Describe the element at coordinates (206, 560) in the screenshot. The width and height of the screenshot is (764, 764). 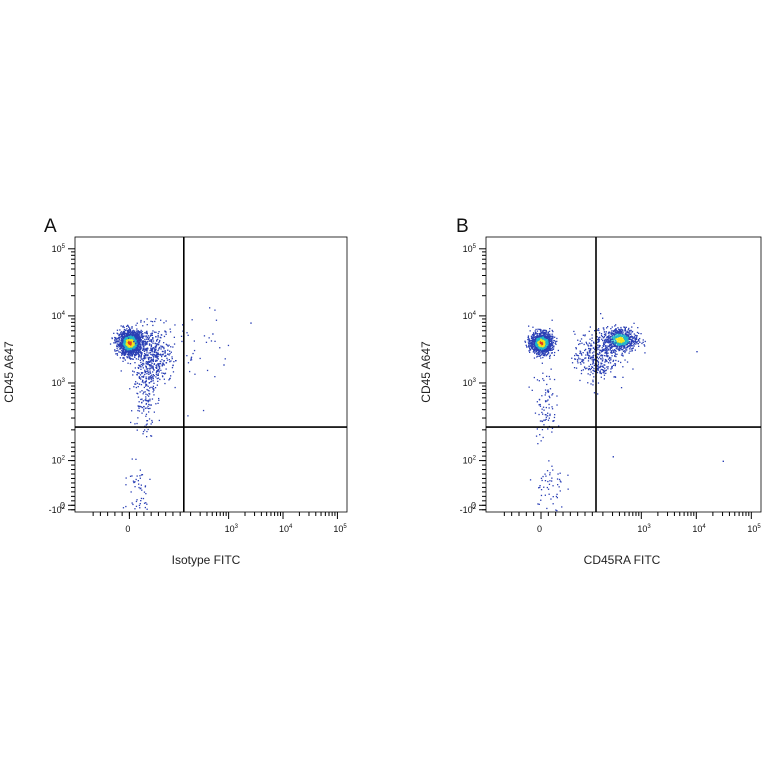
I see `x-axis-label: Isotype FITC` at that location.